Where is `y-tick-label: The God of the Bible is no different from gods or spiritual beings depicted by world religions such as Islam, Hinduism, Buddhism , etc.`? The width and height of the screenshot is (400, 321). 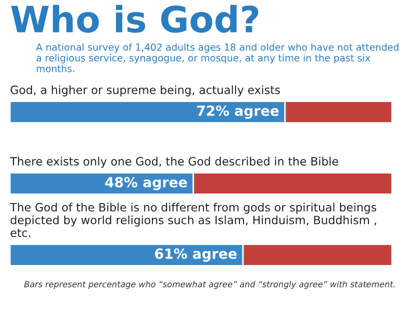 y-tick-label: The God of the Bible is no different from gods or spiritual beings depicted by world religions such as Islam, Hinduism, Buddhism , etc. is located at coordinates (193, 220).